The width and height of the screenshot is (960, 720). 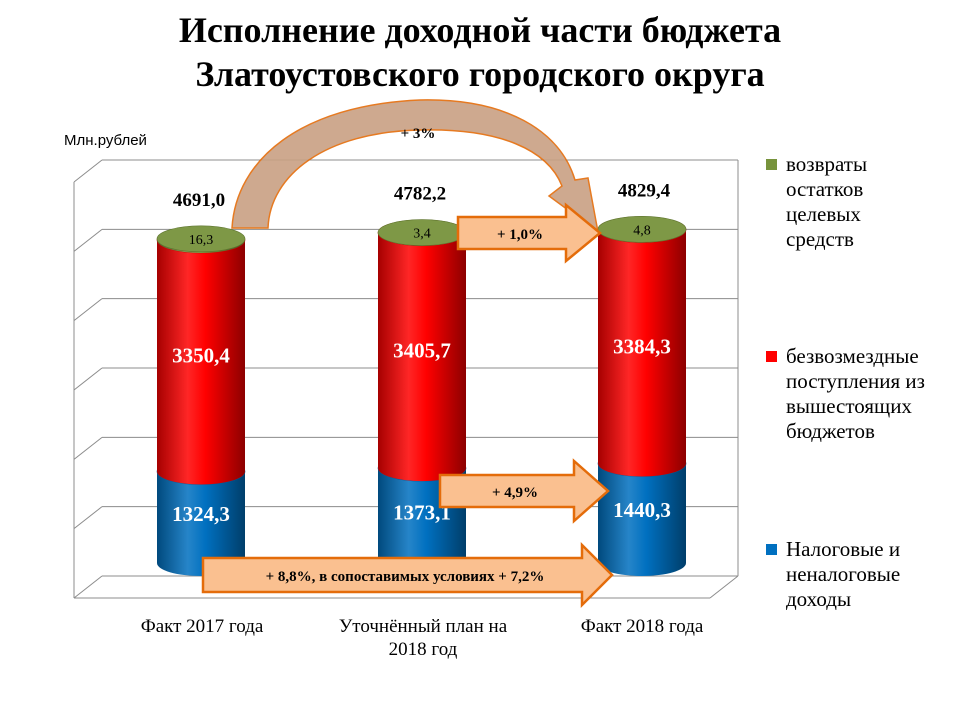 What do you see at coordinates (843, 549) in the screenshot?
I see `legend-label-tax-1: Налоговые и` at bounding box center [843, 549].